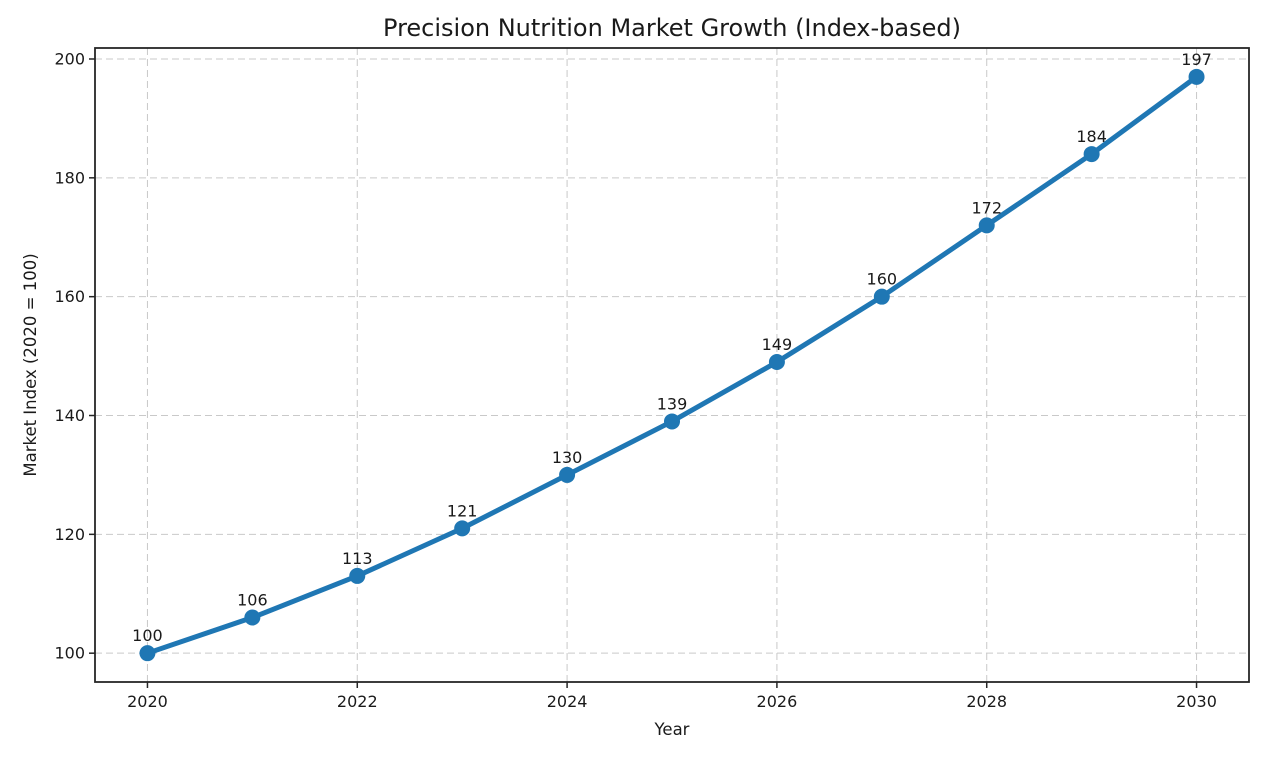 This screenshot has width=1267, height=760. Describe the element at coordinates (881, 296) in the screenshot. I see `data-point-2027` at that location.